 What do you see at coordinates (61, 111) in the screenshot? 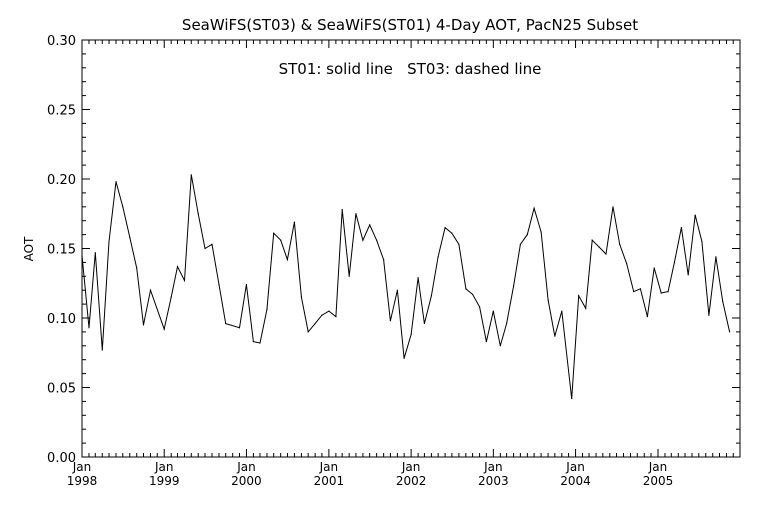
I see `y-tick-label: 0.25` at bounding box center [61, 111].